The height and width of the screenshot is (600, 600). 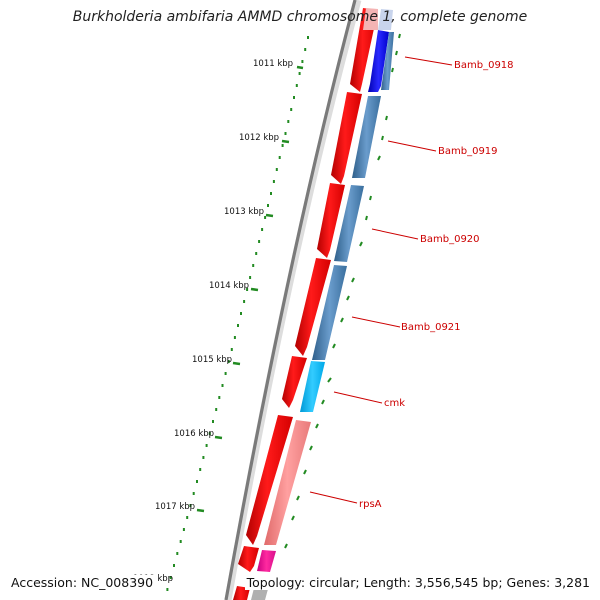 What do you see at coordinates (244, 212) in the screenshot?
I see `scale-label: 1013 kbp` at bounding box center [244, 212].